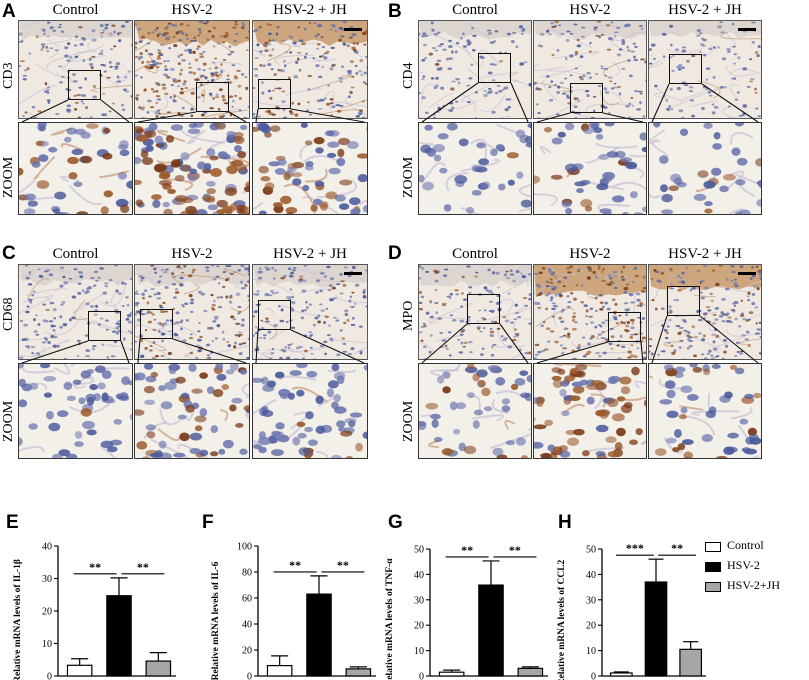  Describe the element at coordinates (408, 316) in the screenshot. I see `marker-label: MPO` at that location.